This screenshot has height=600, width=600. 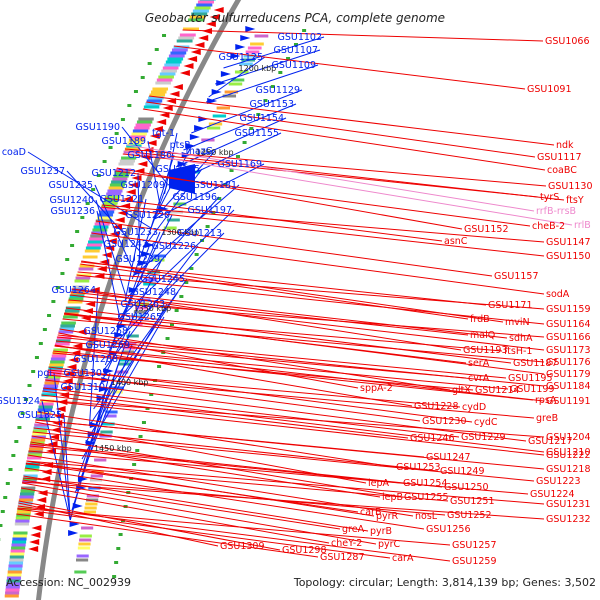 What do you see at coordinates (215, 152) in the screenshot?
I see `kbp-tick-label: 1250 kbp` at bounding box center [215, 152].